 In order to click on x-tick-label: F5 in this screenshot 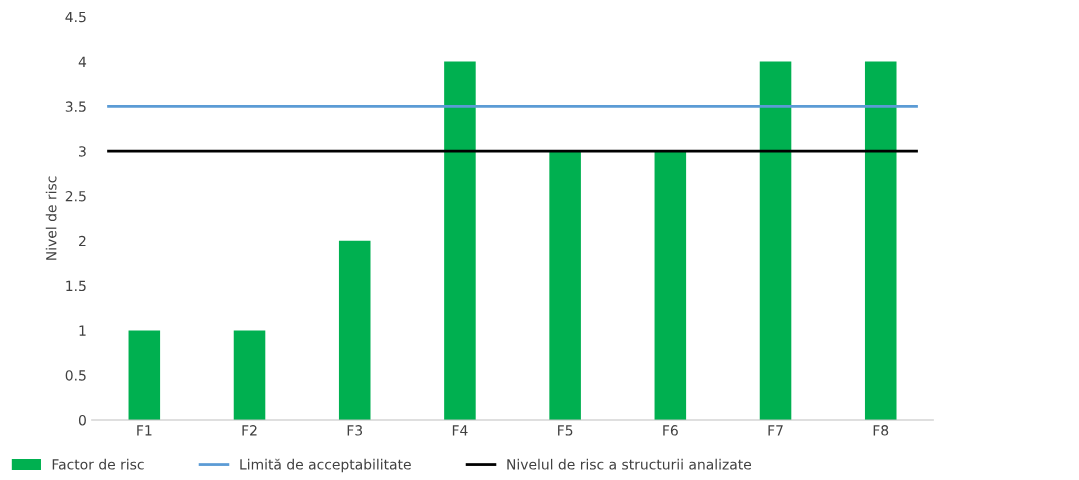, I will do `click(565, 430)`.